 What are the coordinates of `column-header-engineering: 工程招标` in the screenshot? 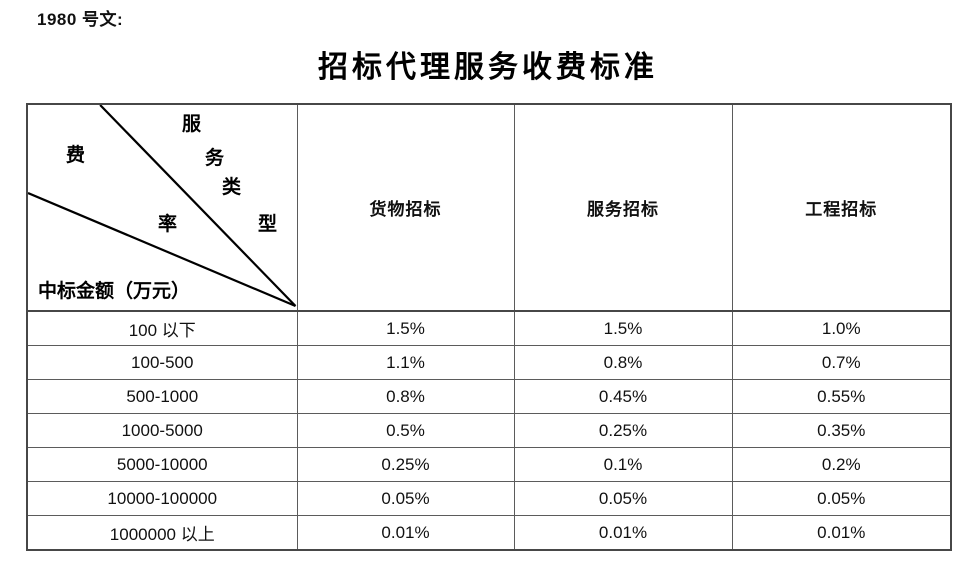 It's located at (841, 207).